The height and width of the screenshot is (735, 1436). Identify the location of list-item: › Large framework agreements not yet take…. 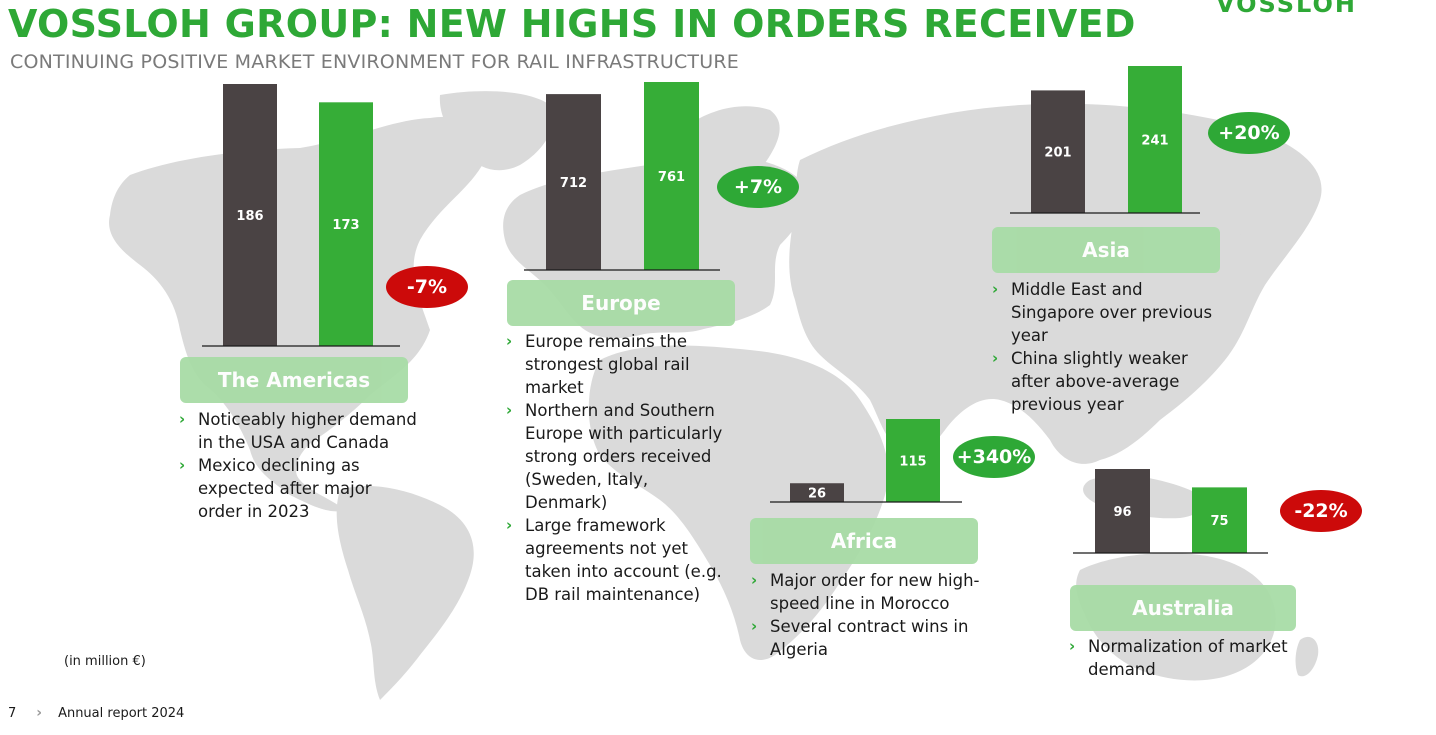
(614, 560).